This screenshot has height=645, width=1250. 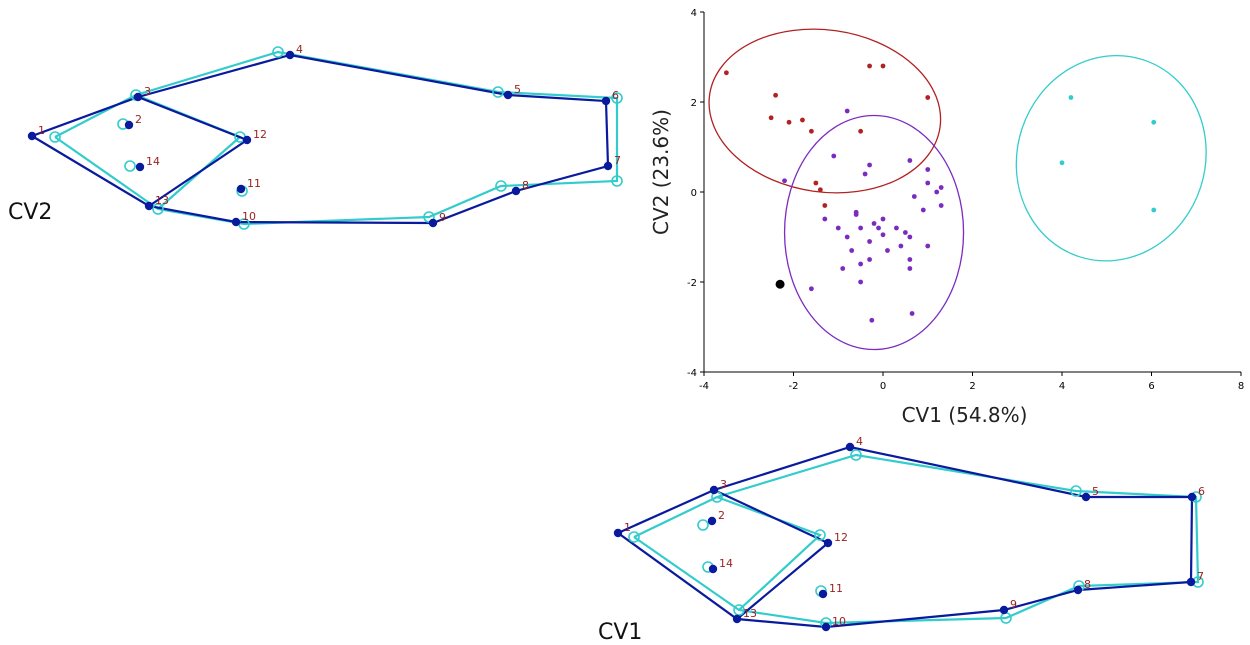 What do you see at coordinates (972, 386) in the screenshot?
I see `x-tick-label: 2` at bounding box center [972, 386].